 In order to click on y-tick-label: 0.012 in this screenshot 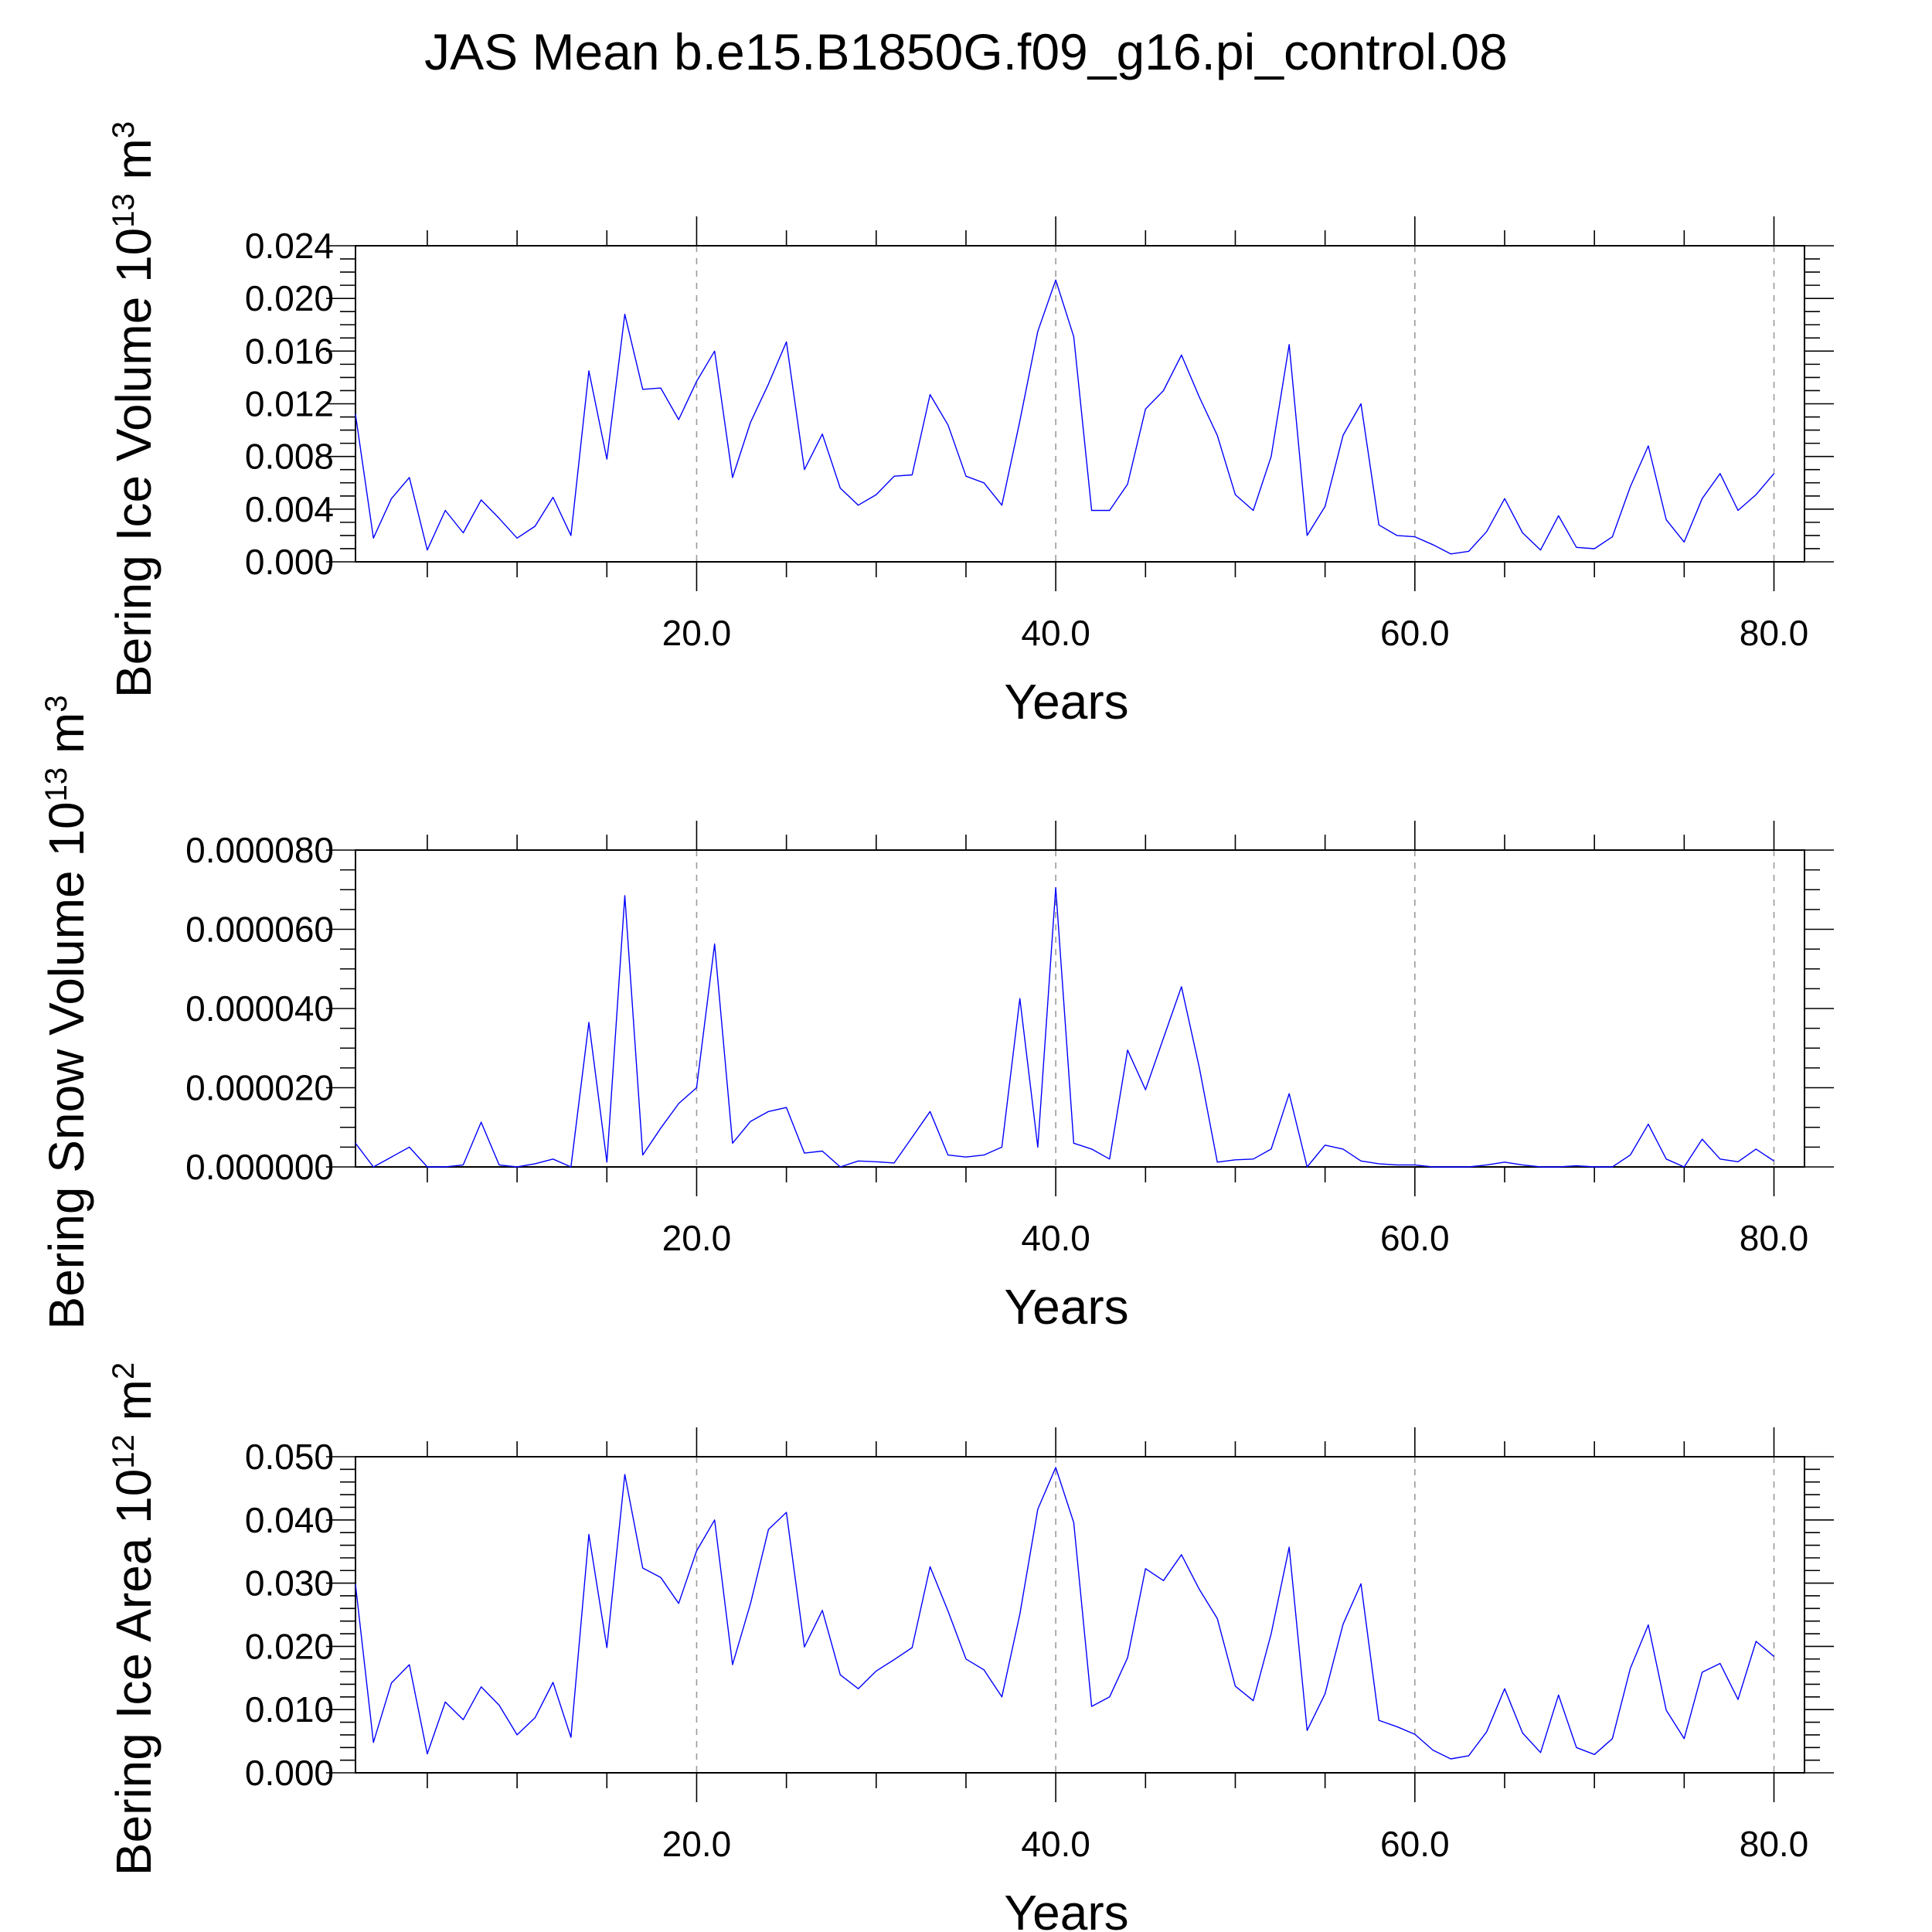, I will do `click(289, 404)`.